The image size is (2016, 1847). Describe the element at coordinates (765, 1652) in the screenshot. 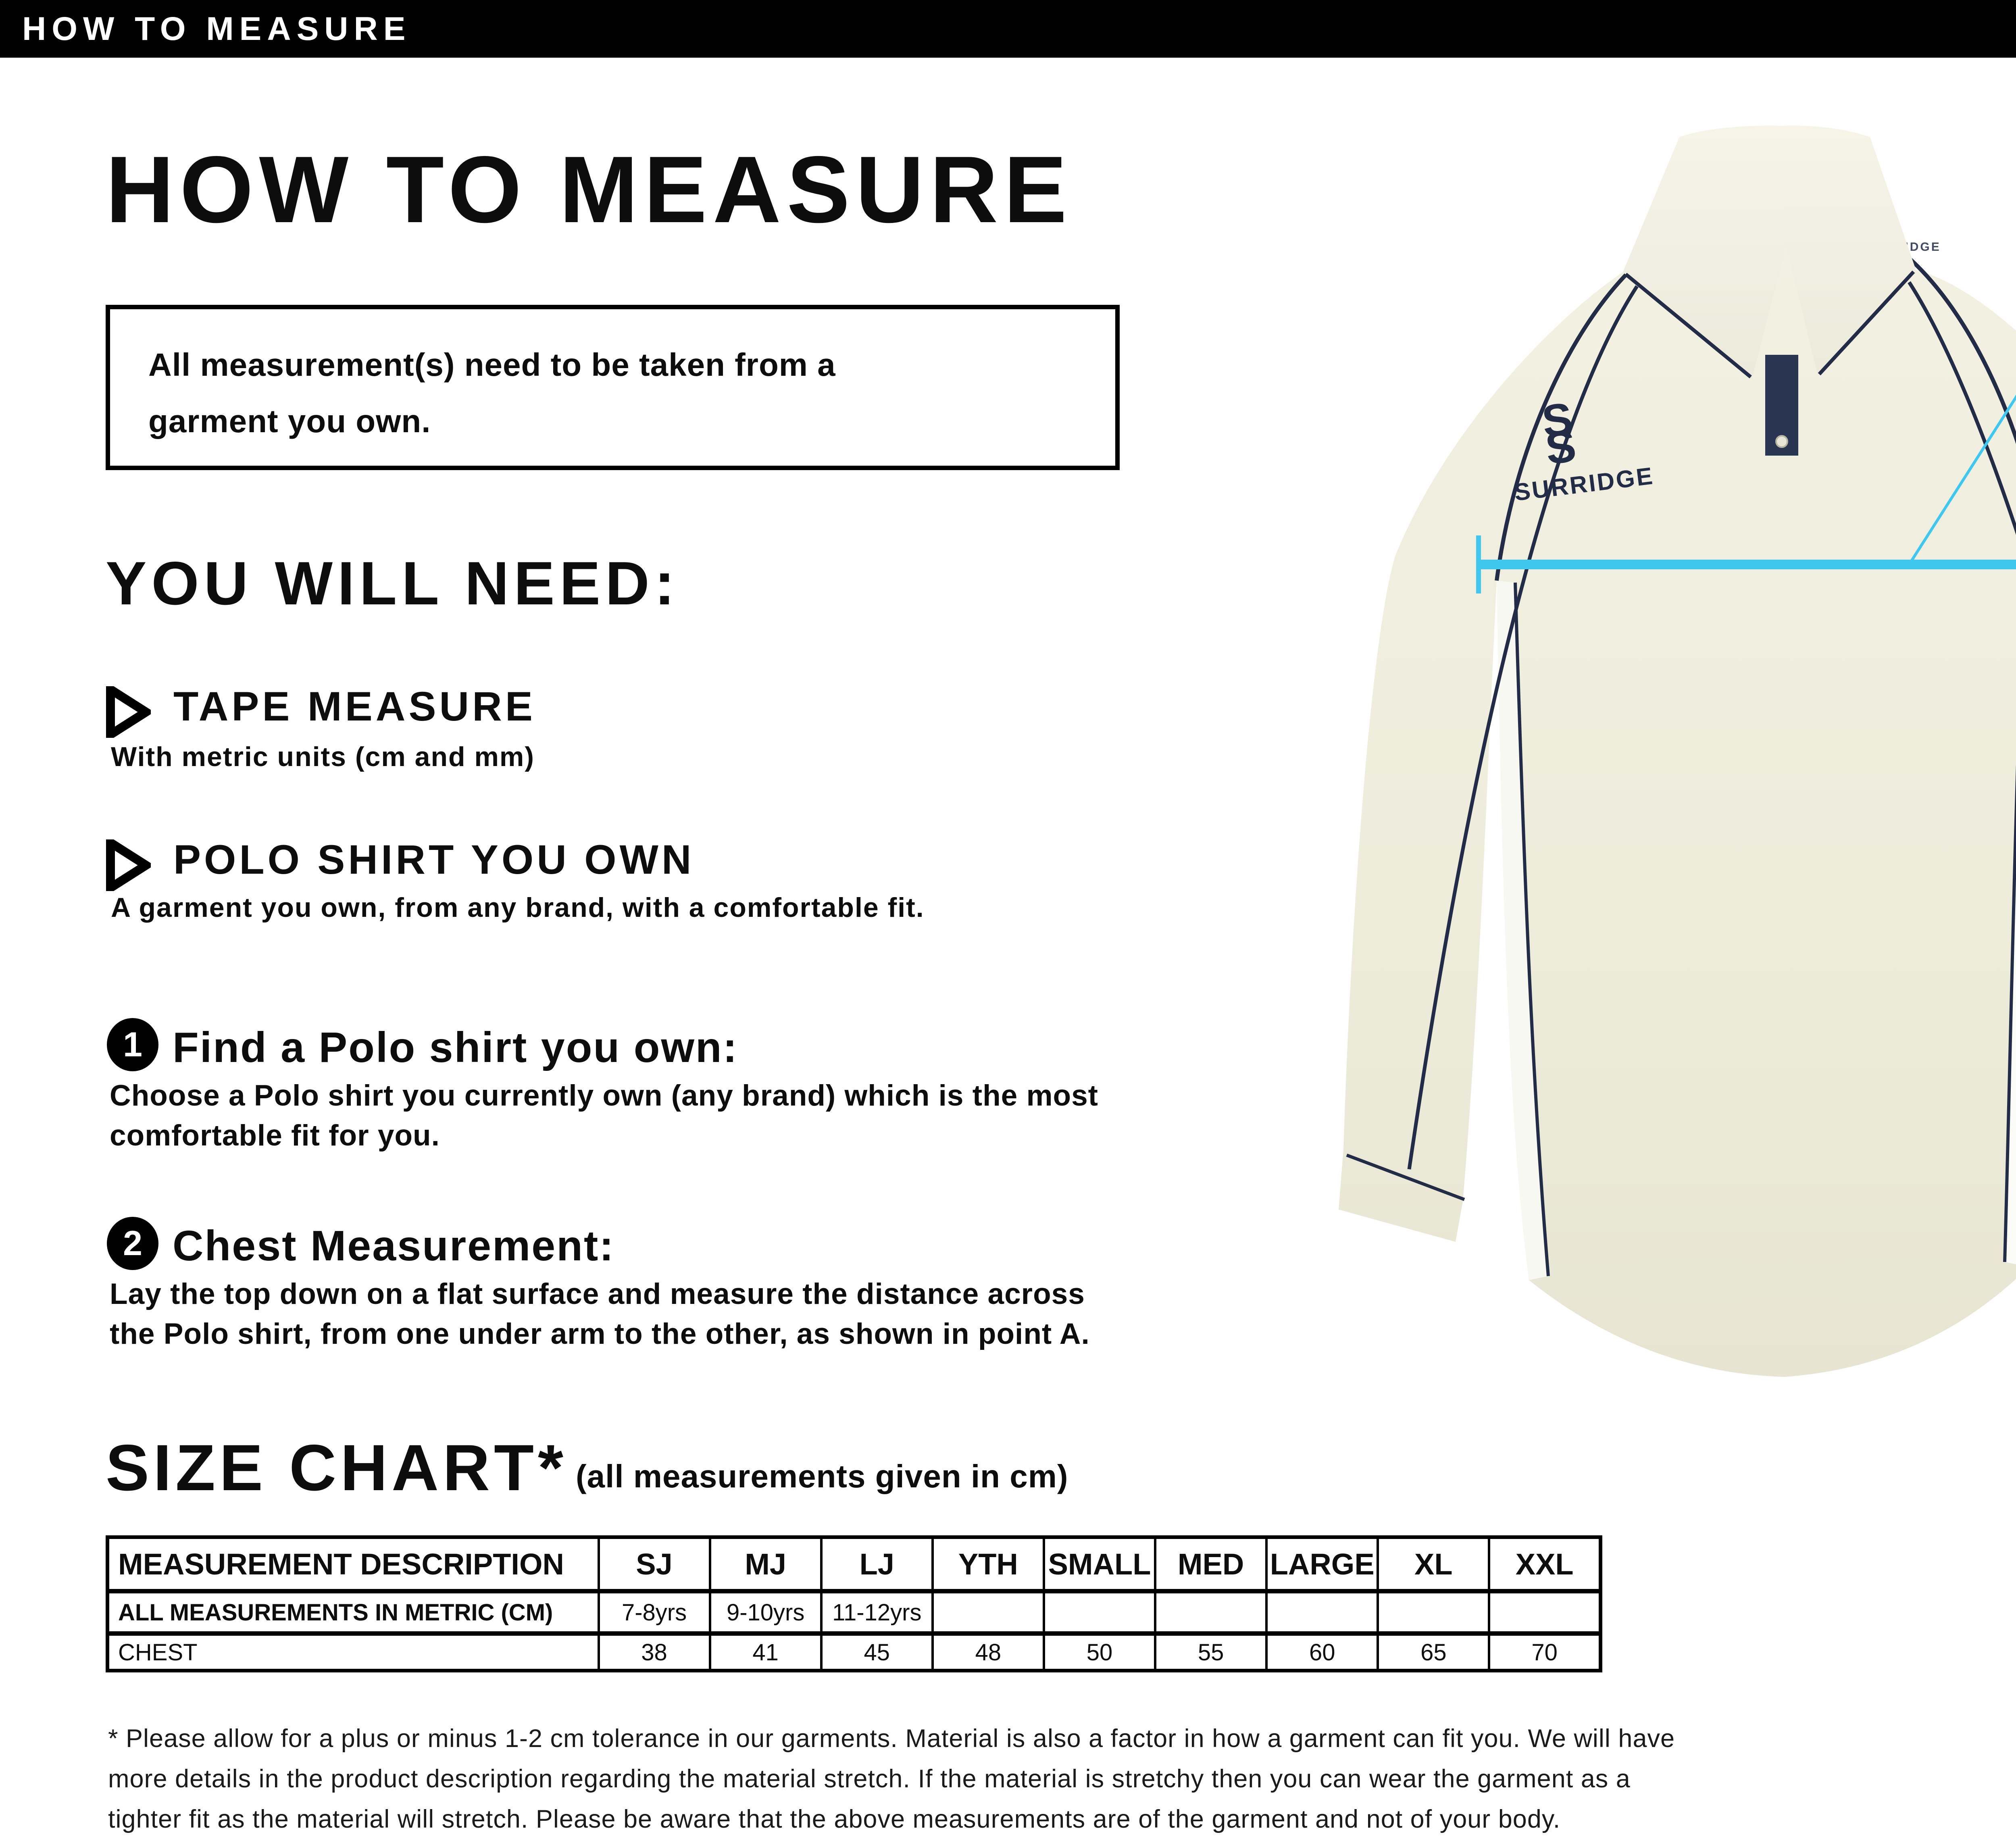

I see `cell: 41` at that location.